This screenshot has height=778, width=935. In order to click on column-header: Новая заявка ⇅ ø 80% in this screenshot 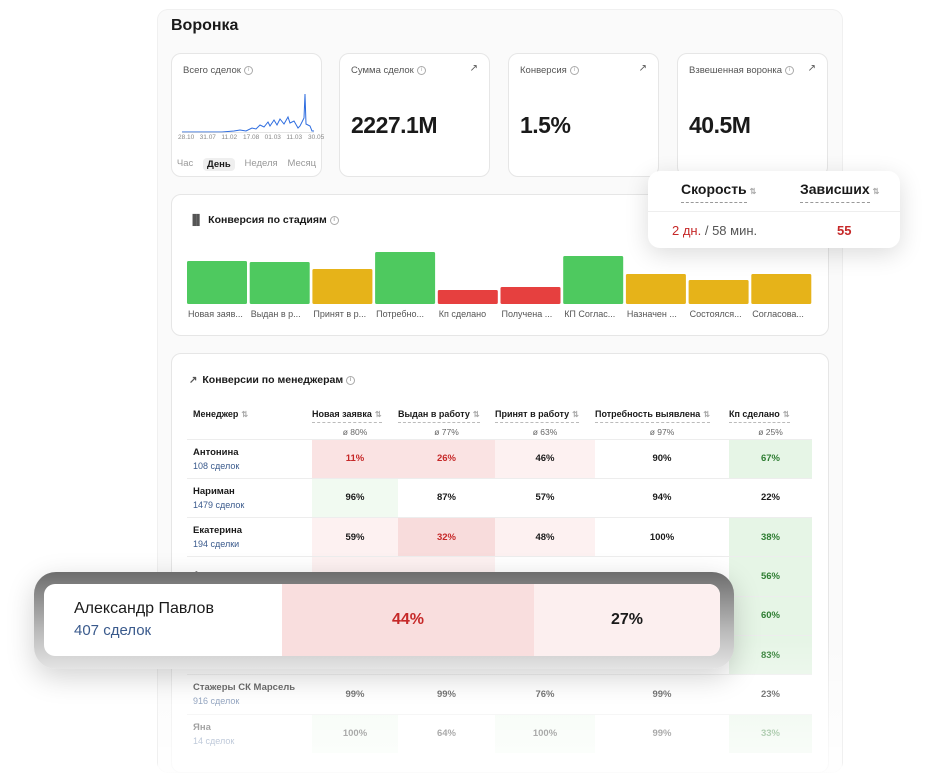, I will do `click(355, 419)`.